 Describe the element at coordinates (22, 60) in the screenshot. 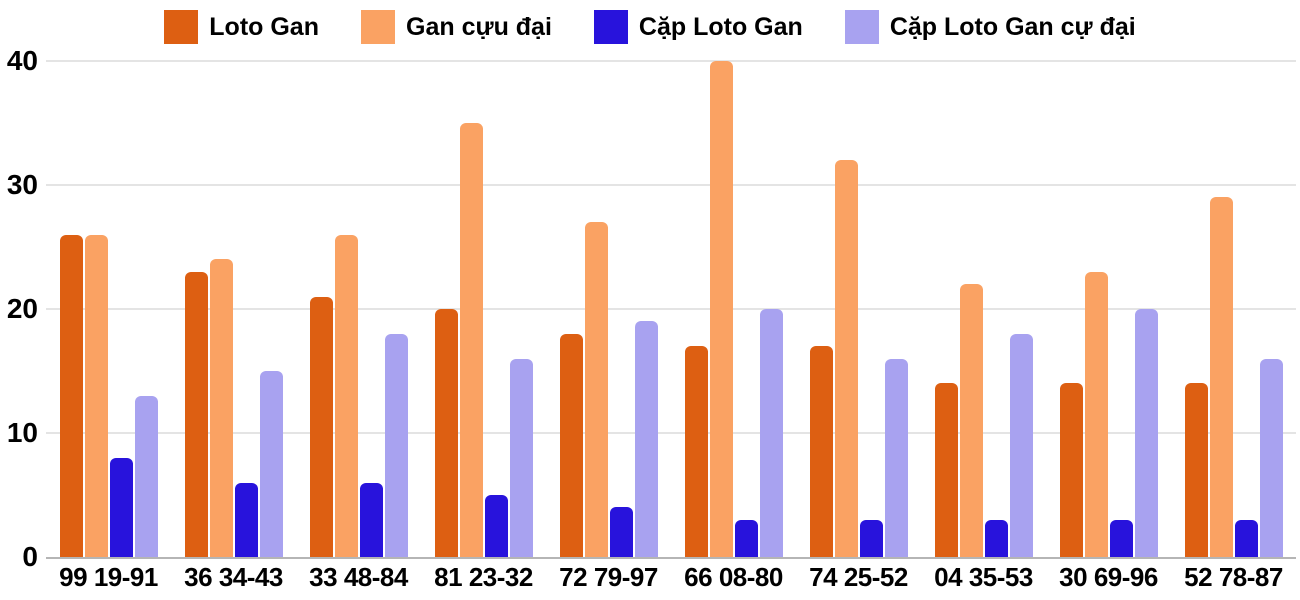

I see `y-tick-label: 40` at that location.